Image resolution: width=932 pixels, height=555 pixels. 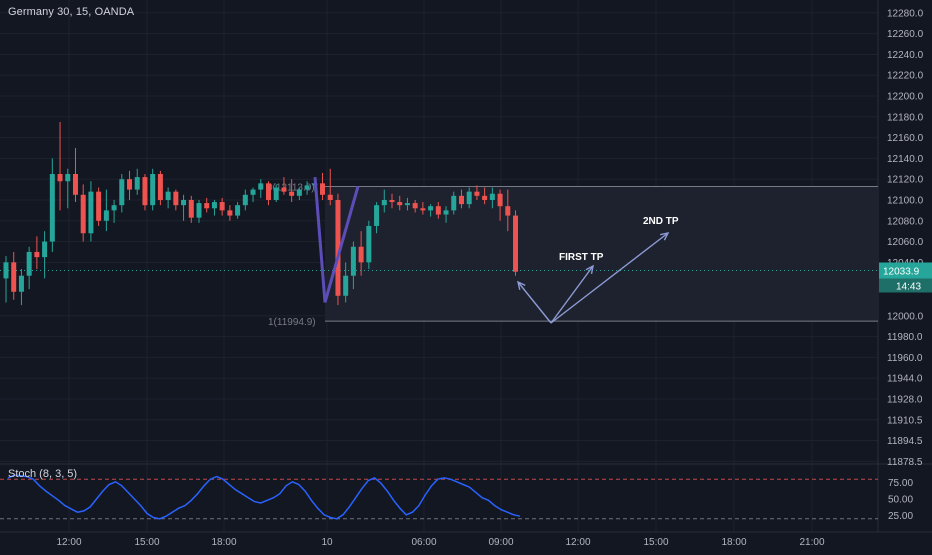 What do you see at coordinates (905, 97) in the screenshot?
I see `price-tick-label: 12200.0` at bounding box center [905, 97].